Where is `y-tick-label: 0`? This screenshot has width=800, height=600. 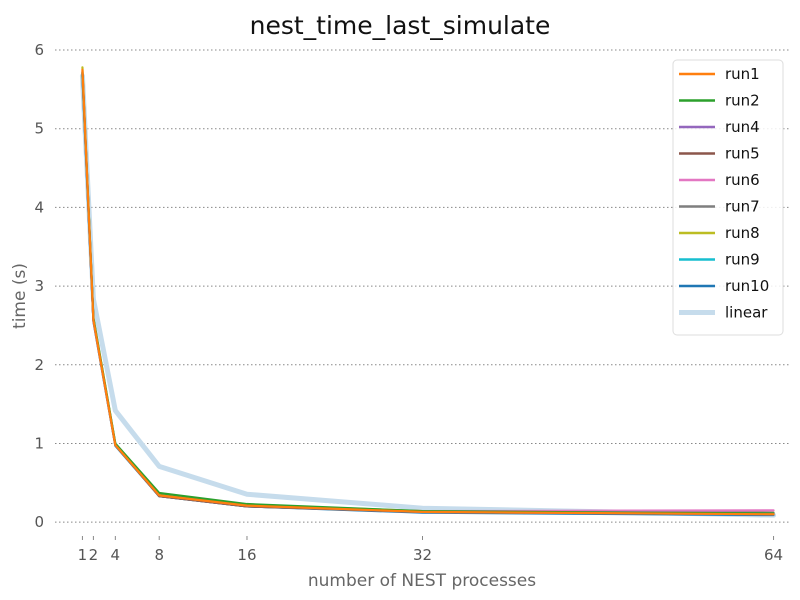
y-tick-label: 0 is located at coordinates (39, 522).